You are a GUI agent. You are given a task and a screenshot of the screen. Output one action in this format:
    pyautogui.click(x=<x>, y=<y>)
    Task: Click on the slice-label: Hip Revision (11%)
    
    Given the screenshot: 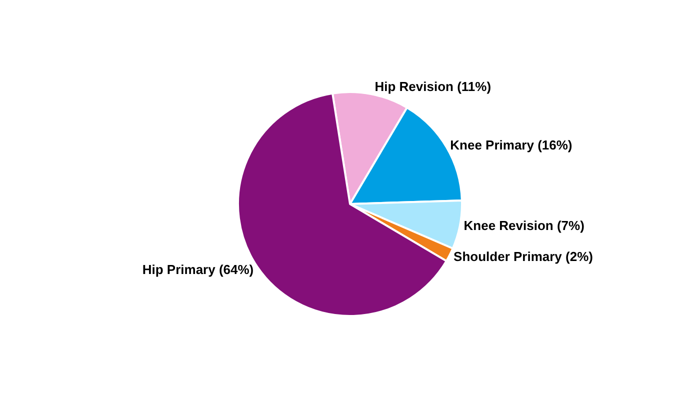 What is the action you would take?
    pyautogui.click(x=433, y=86)
    